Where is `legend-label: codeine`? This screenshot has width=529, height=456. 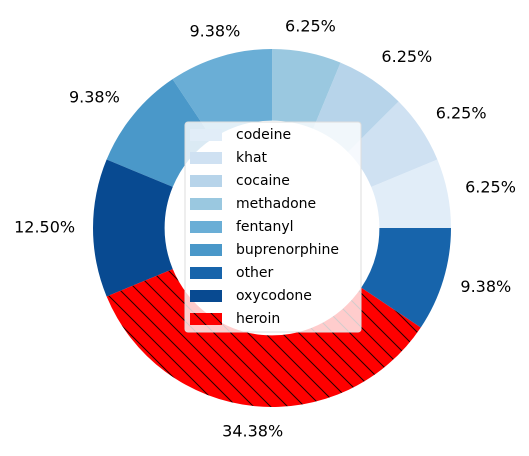
legend-label: codeine is located at coordinates (263, 135).